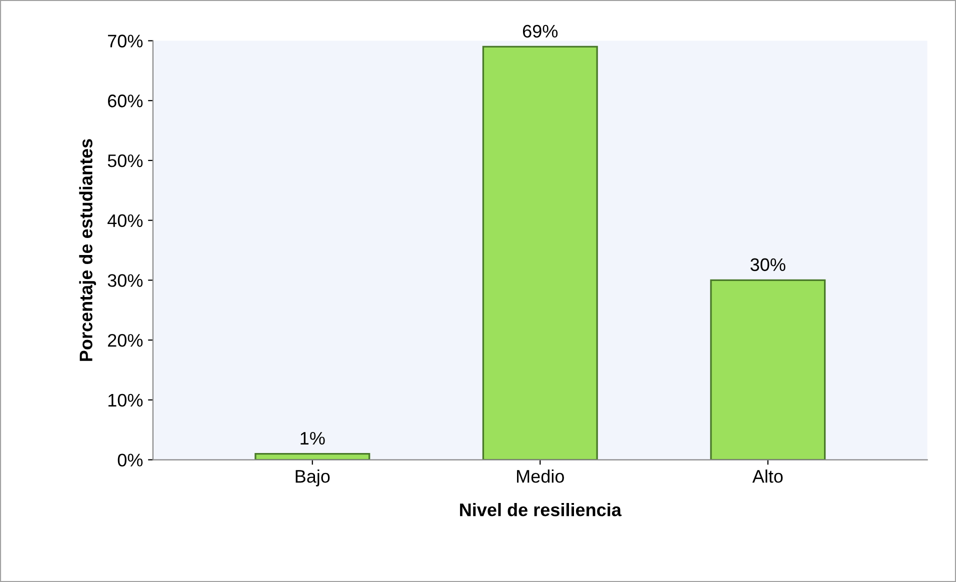 This screenshot has width=956, height=582. Describe the element at coordinates (125, 101) in the screenshot. I see `y-tick-label: 60%` at that location.